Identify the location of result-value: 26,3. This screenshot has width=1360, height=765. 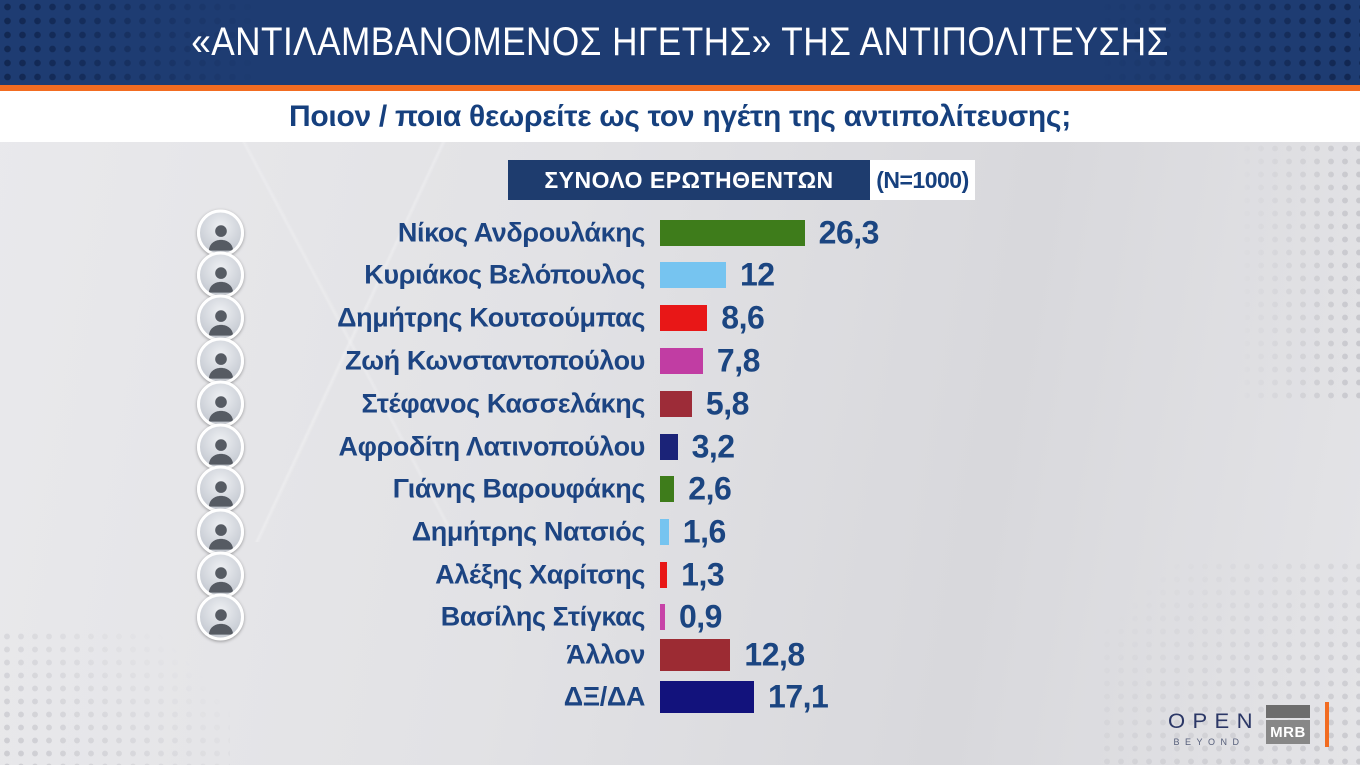
(849, 232).